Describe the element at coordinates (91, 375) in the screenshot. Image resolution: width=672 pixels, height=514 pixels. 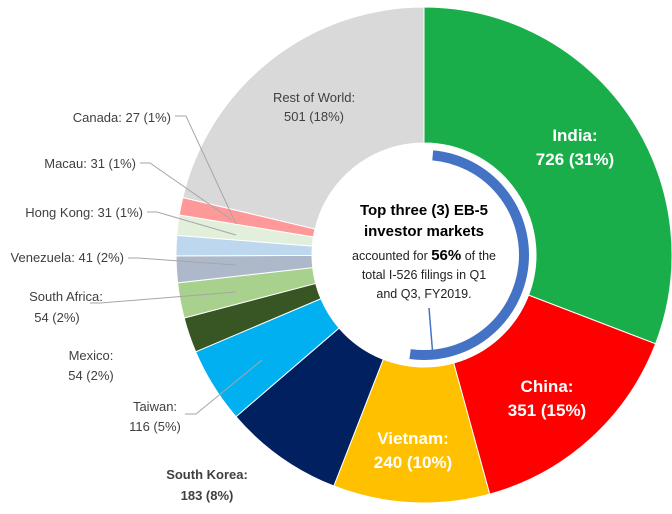
I see `label-mexico-value: 54 (2%)` at that location.